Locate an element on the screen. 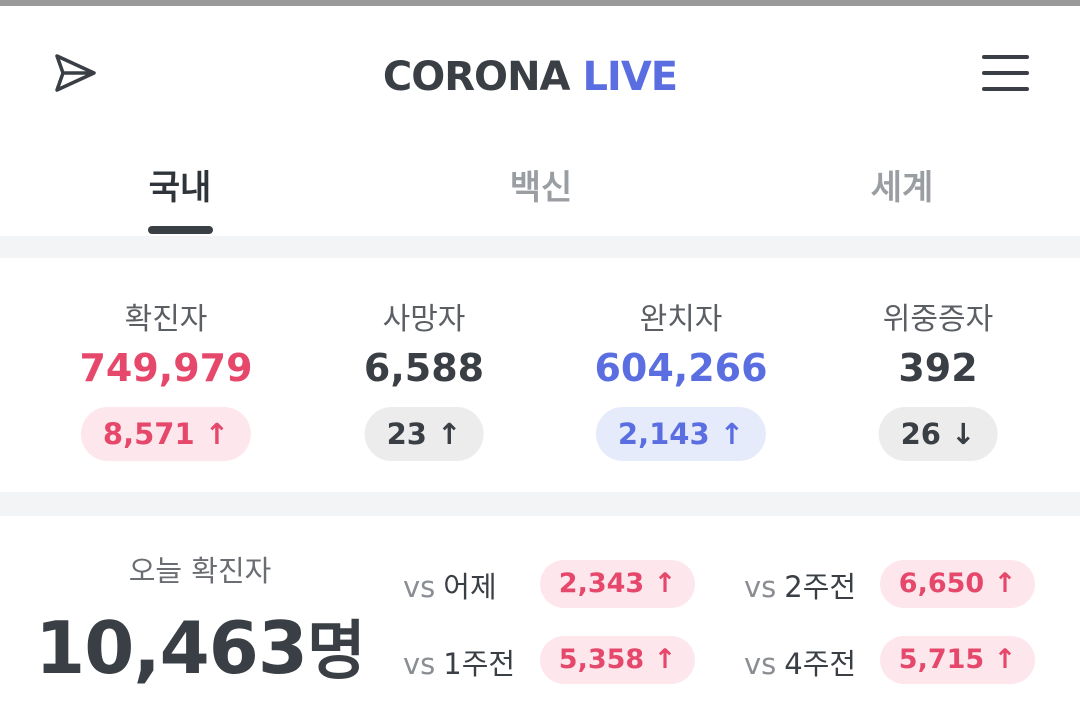 The width and height of the screenshot is (1080, 714). compare-value: 6,650 is located at coordinates (941, 583).